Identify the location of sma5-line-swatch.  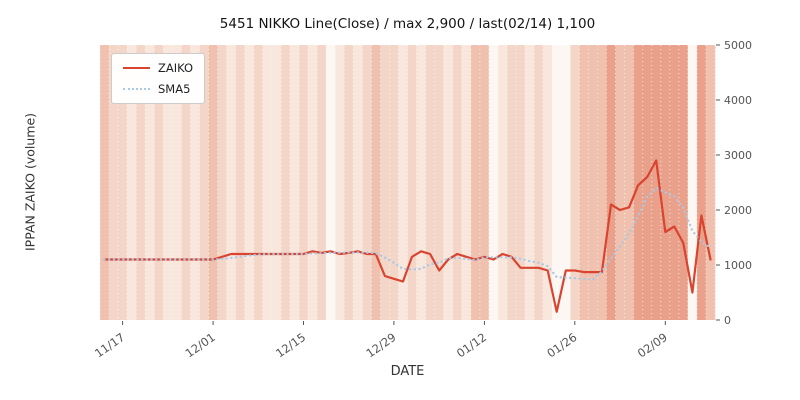
(136, 89).